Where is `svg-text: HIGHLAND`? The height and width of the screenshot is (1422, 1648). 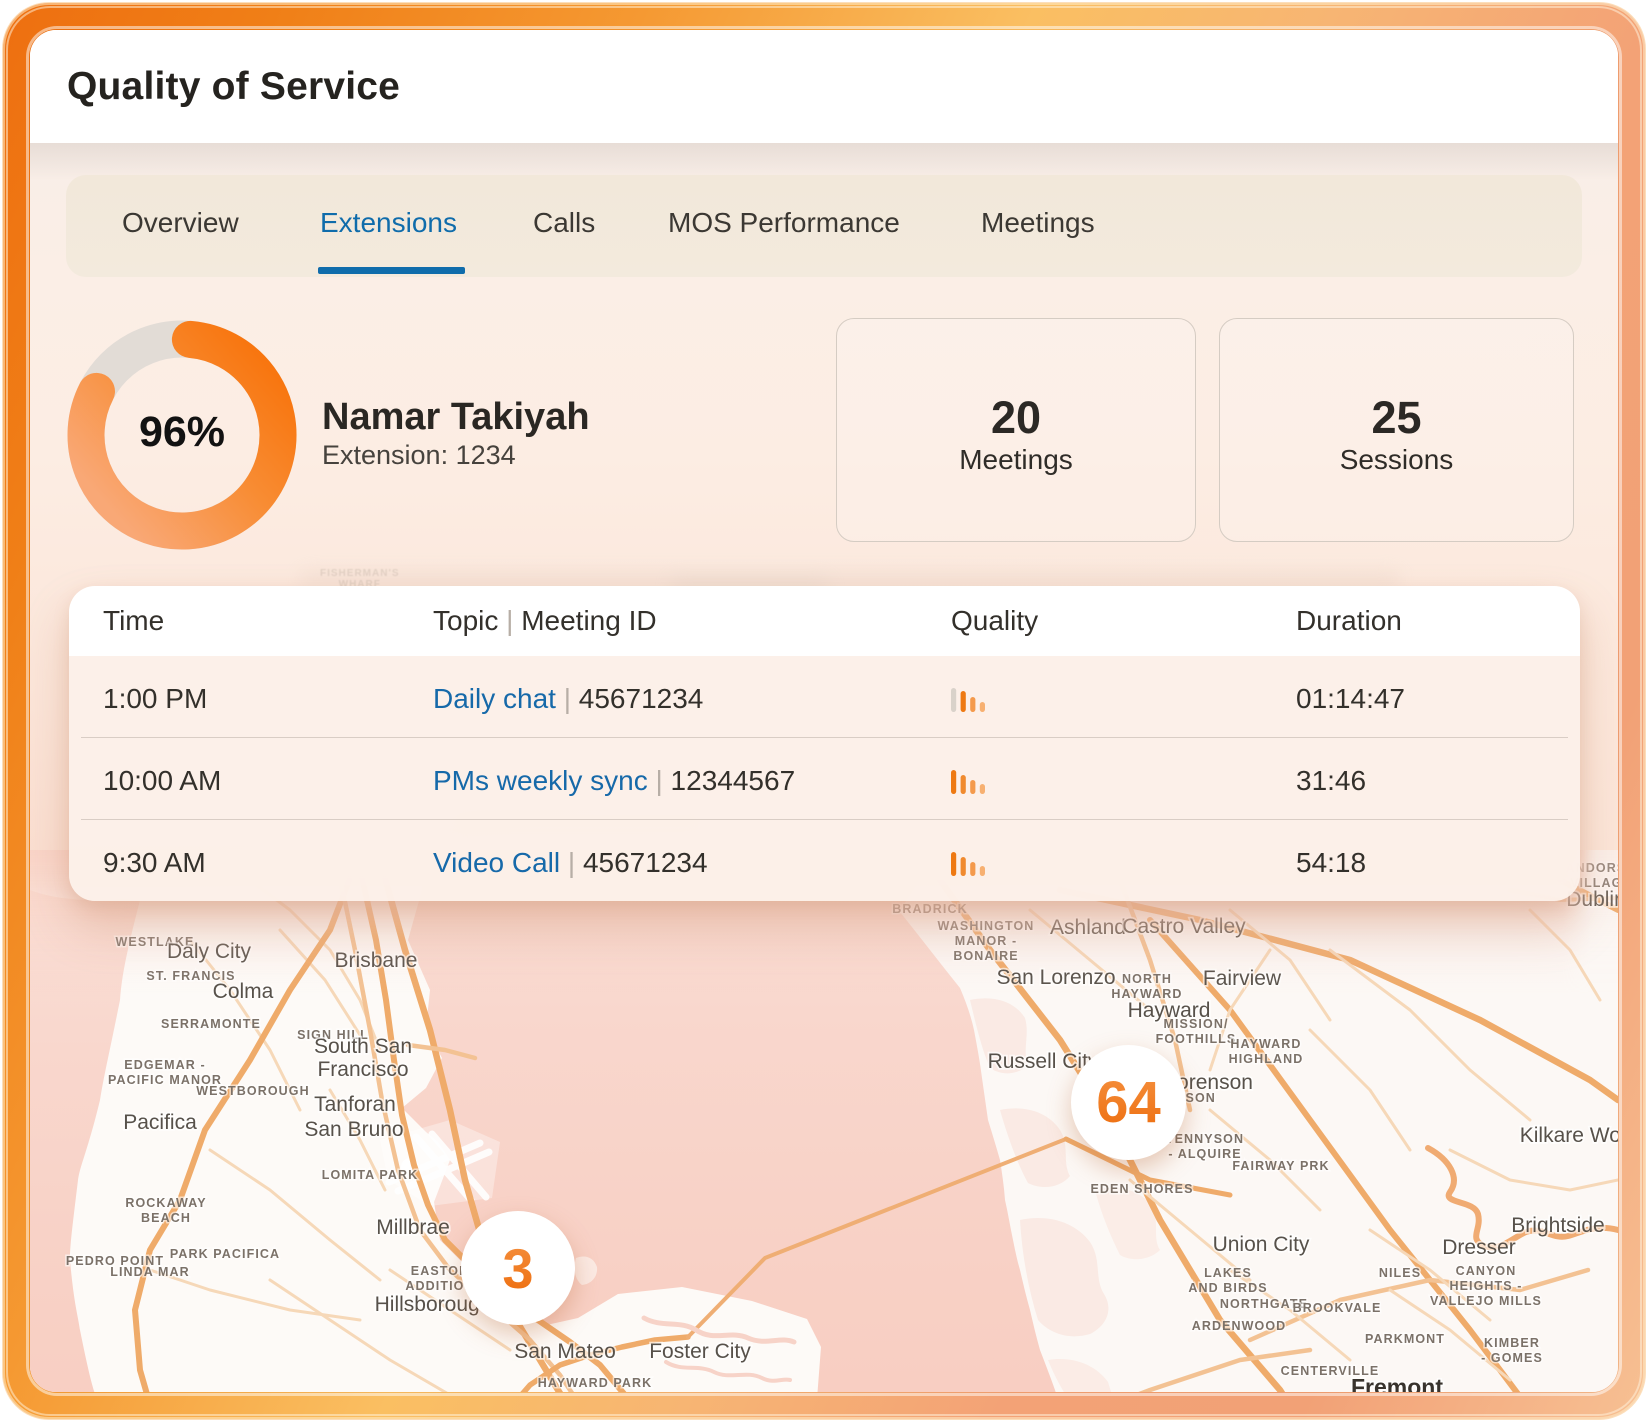
svg-text: HIGHLAND is located at coordinates (1266, 1059).